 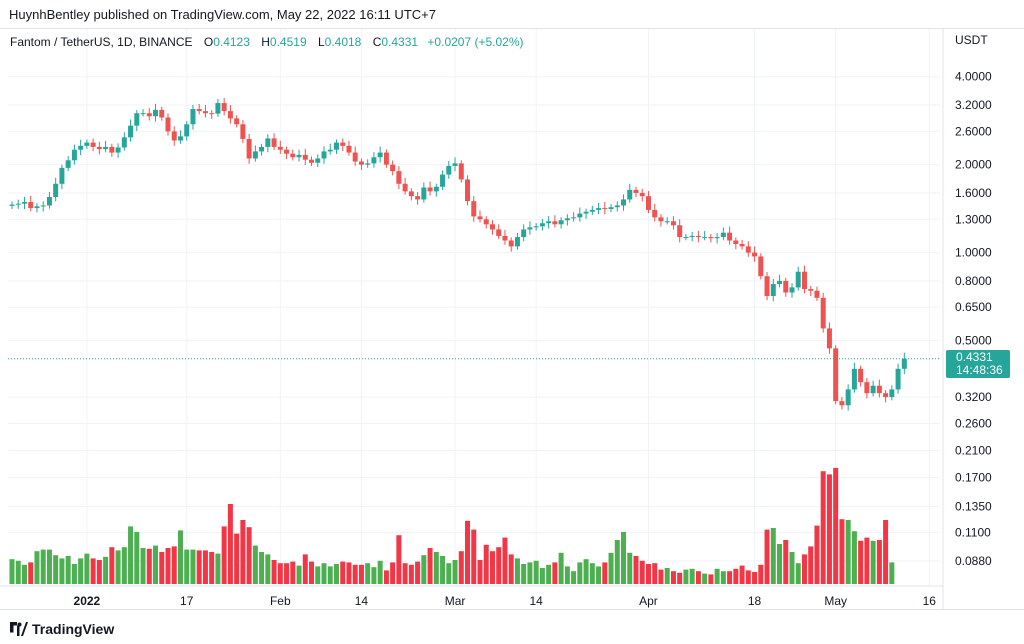 I want to click on high-value: 0.4519, so click(x=288, y=42).